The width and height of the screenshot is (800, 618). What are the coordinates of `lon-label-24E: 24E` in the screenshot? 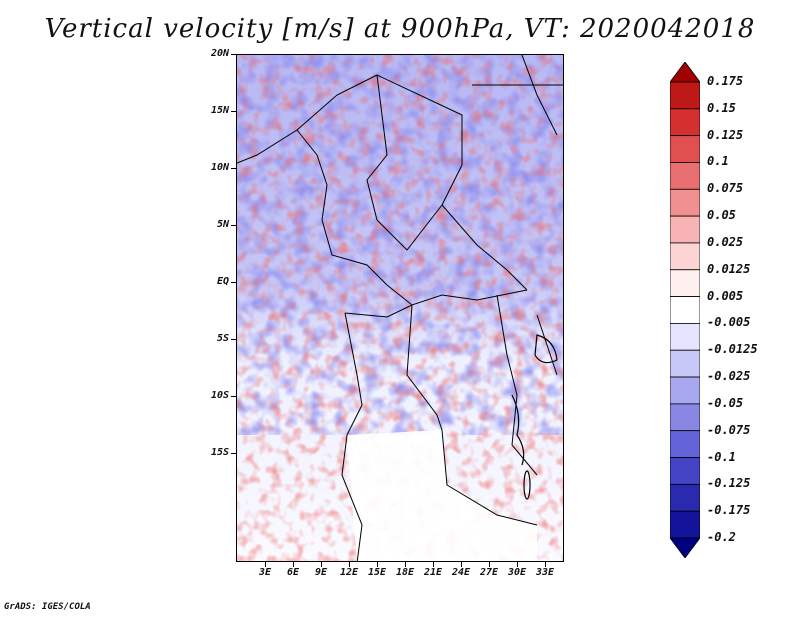 It's located at (461, 572).